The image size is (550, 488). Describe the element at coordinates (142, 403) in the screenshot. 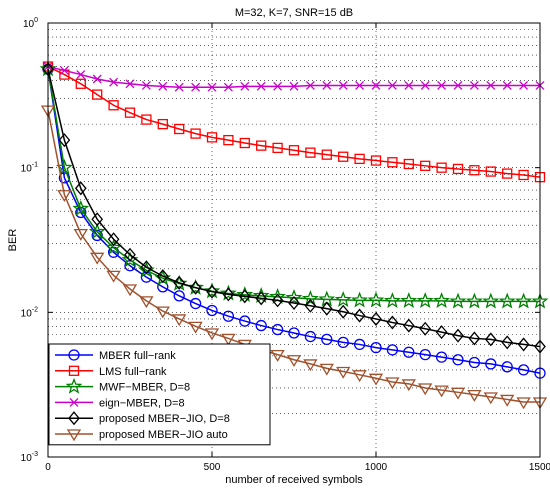

I see `legend-label: eign−MBER, D=8` at that location.